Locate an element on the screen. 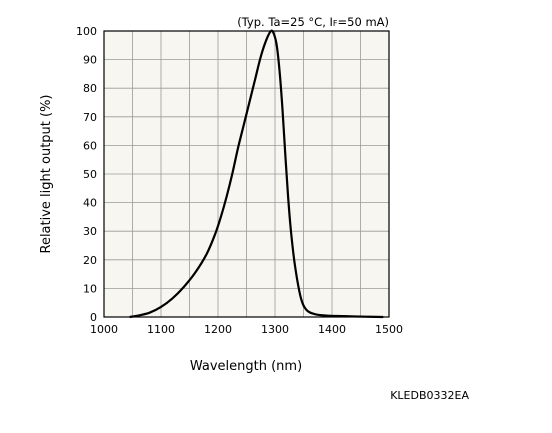 The height and width of the screenshot is (433, 552). y-tick-label: 30 is located at coordinates (90, 231).